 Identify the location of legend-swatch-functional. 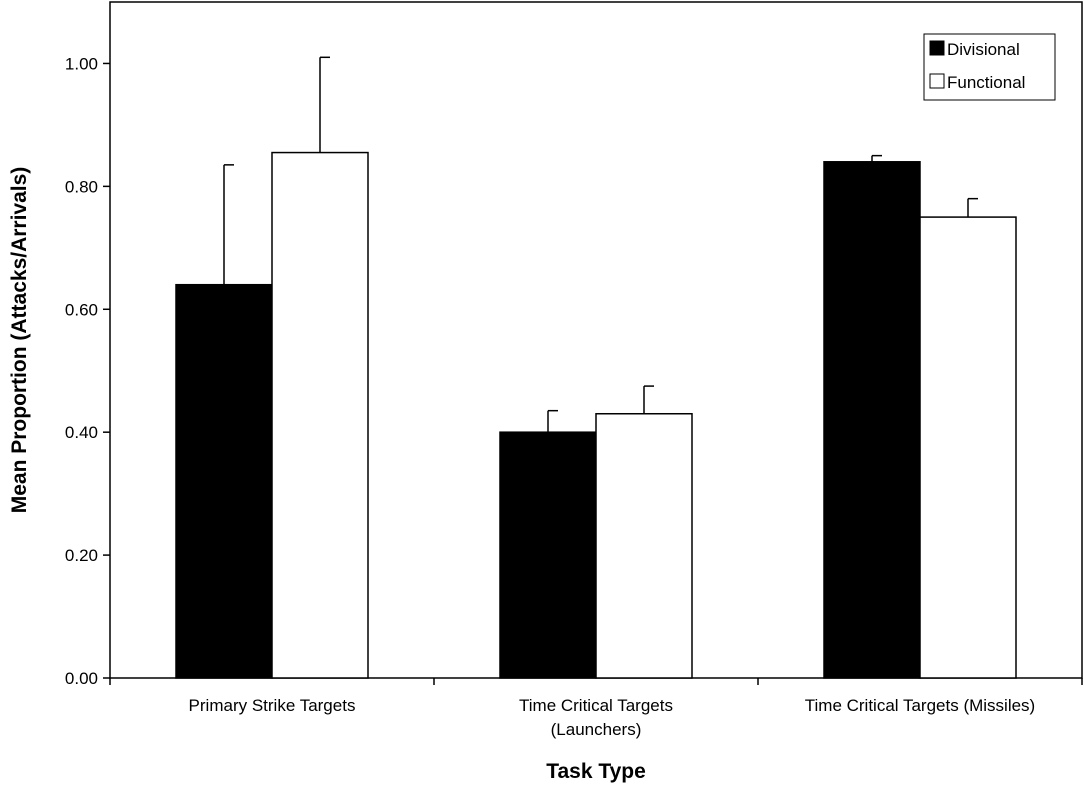
(937, 81).